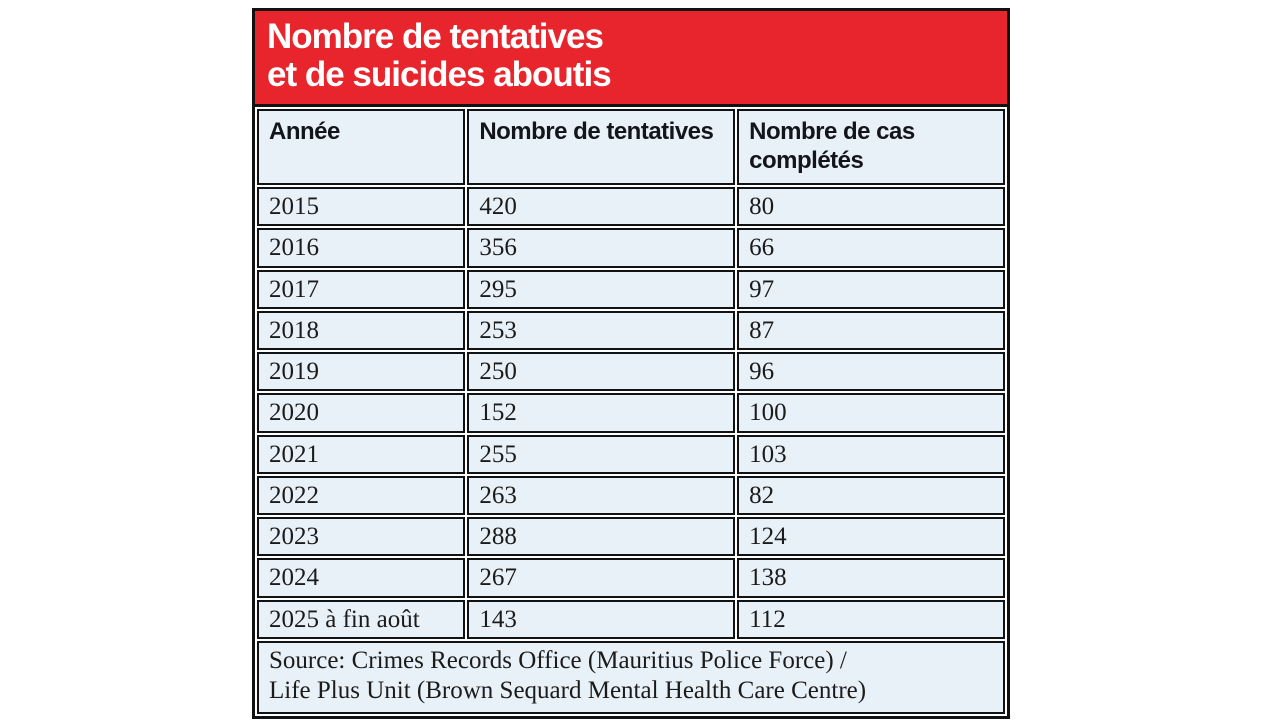 The image size is (1280, 720). What do you see at coordinates (871, 372) in the screenshot?
I see `cas-completes-cell: 96` at bounding box center [871, 372].